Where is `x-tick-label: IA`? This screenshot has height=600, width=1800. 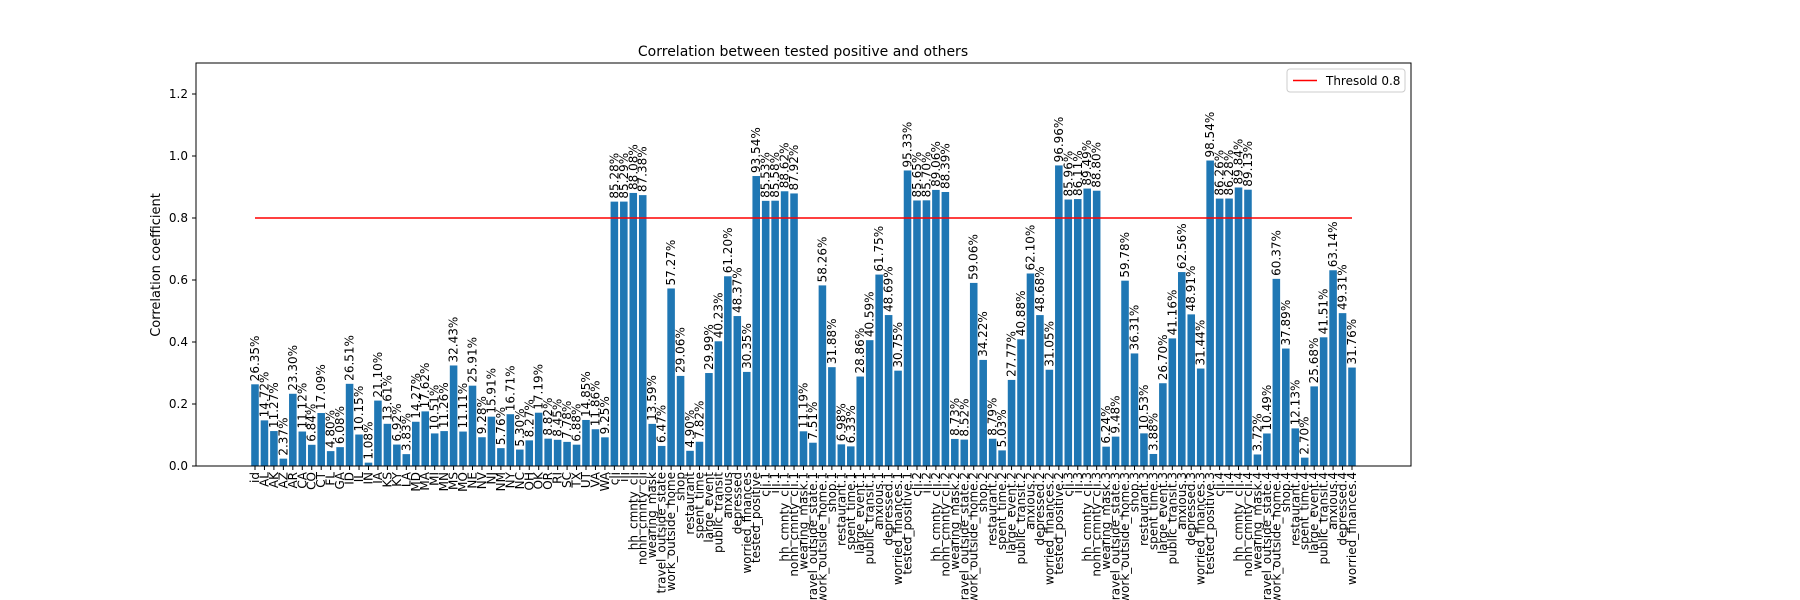 x-tick-label: IA is located at coordinates (378, 477).